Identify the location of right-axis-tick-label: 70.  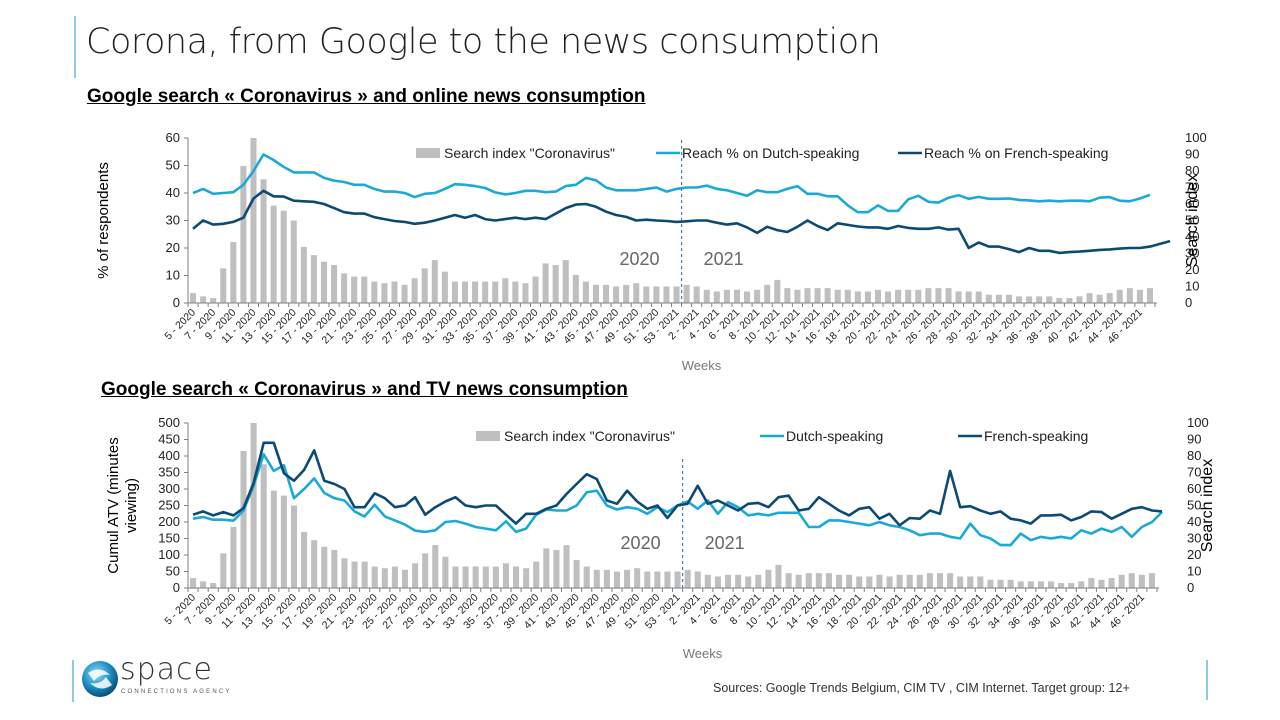
(1192, 187).